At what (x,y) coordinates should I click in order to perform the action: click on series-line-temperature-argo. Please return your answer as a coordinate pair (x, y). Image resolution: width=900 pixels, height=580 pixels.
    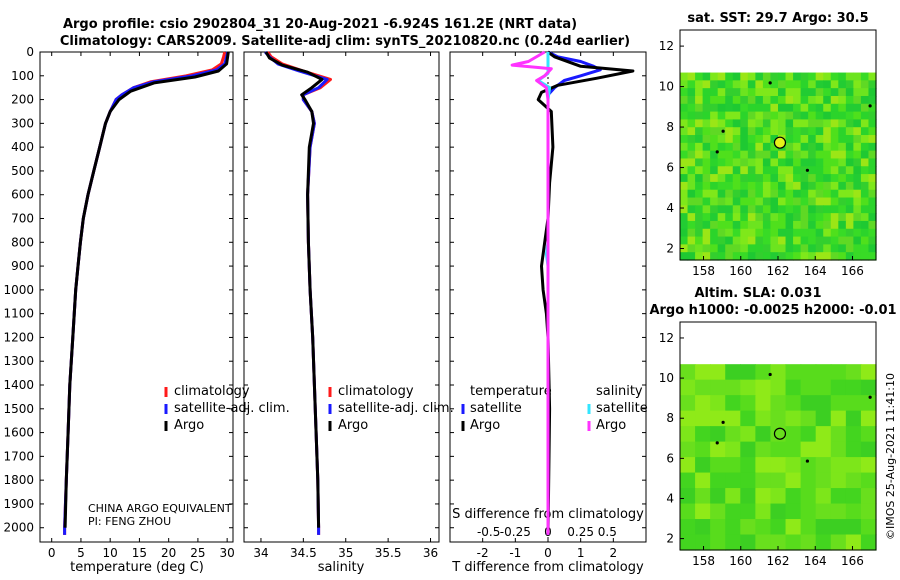
    Looking at the image, I should click on (585, 292).